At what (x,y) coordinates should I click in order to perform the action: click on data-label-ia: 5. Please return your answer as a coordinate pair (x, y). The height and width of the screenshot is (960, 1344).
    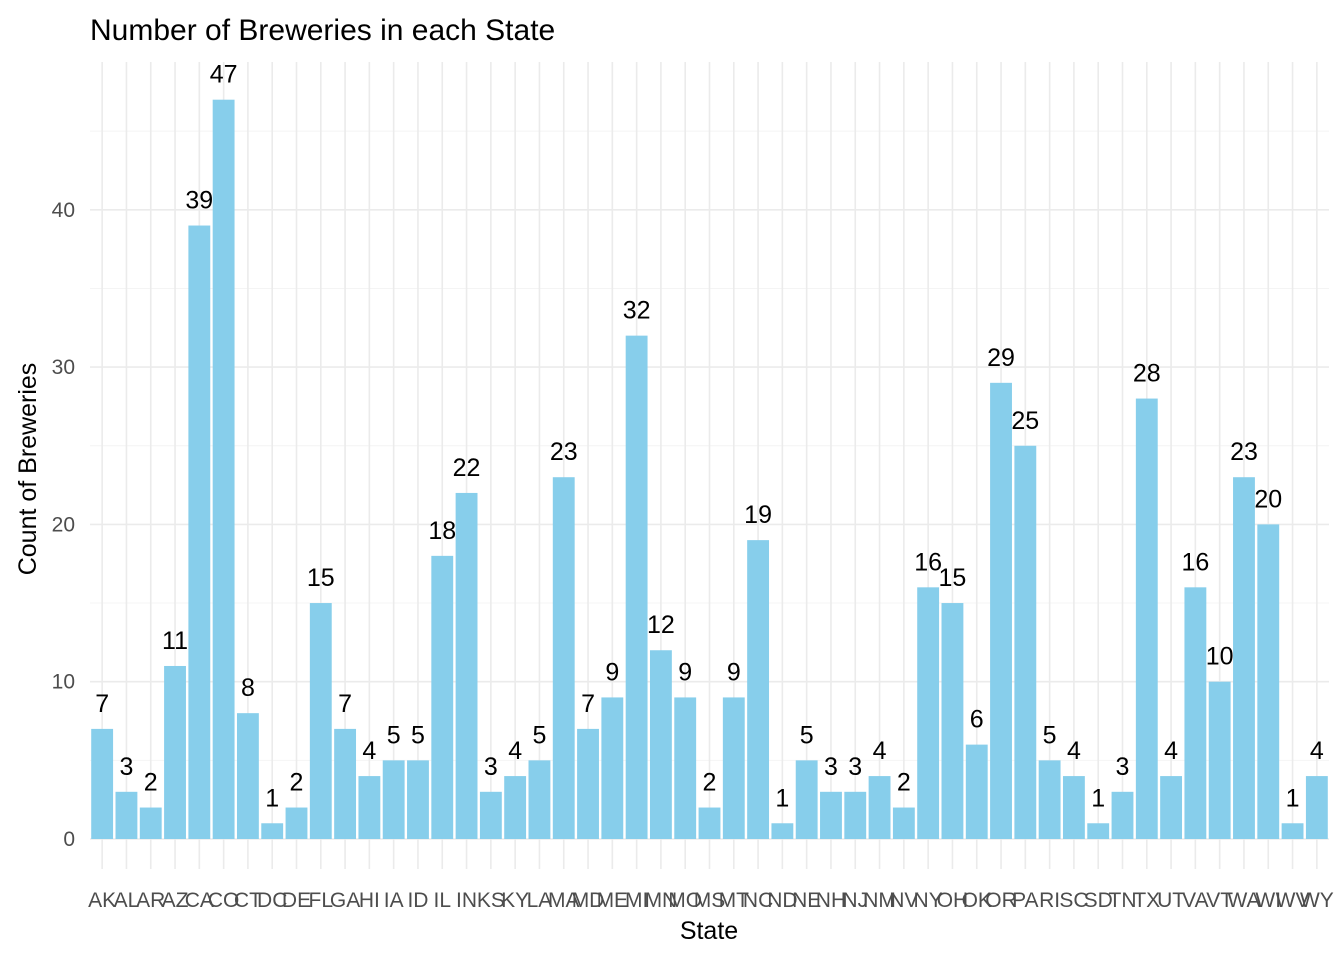
    Looking at the image, I should click on (394, 735).